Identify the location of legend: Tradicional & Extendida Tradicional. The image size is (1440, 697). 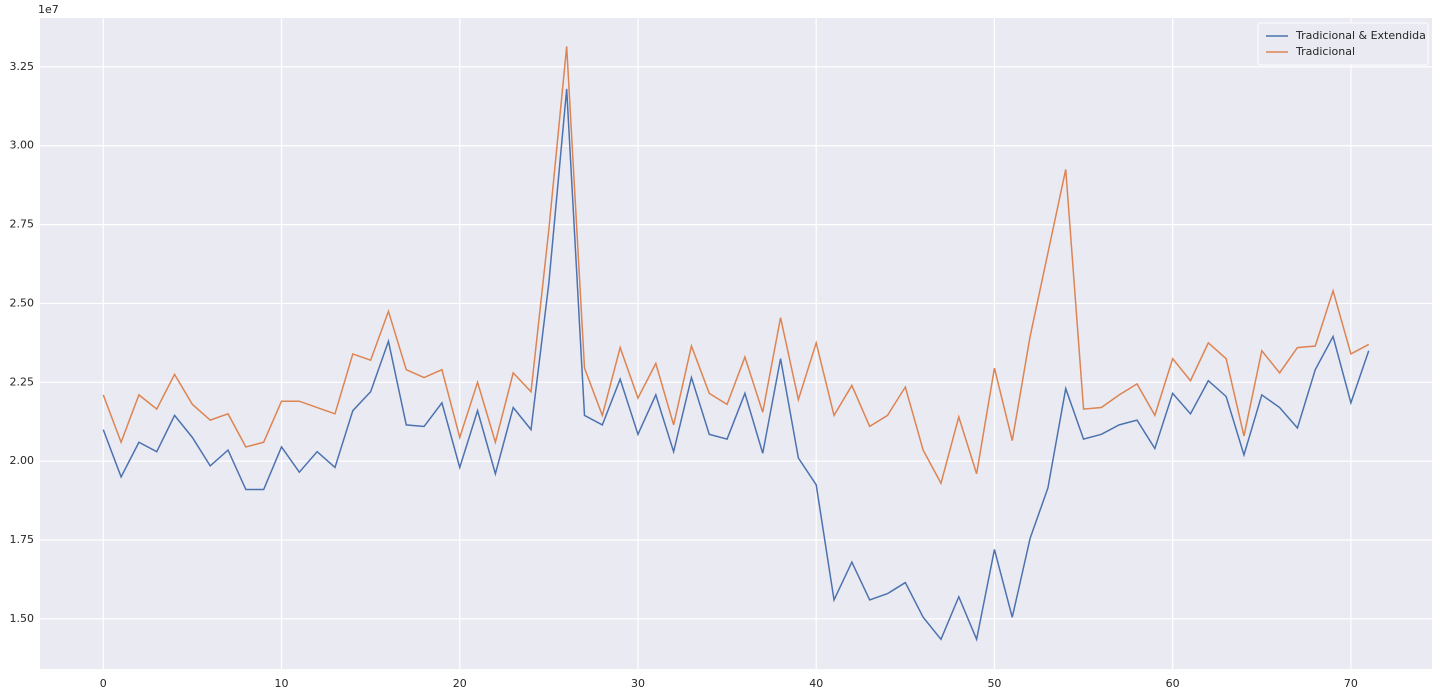
(1343, 44).